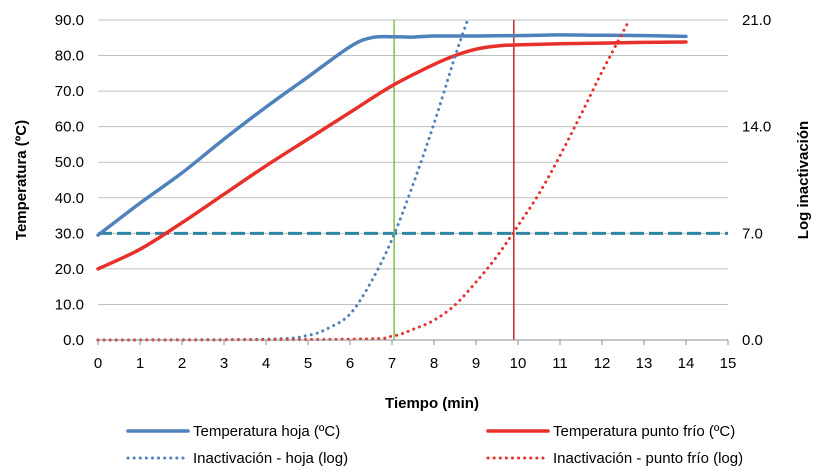 This screenshot has width=816, height=473. What do you see at coordinates (69, 233) in the screenshot?
I see `y-tick-label: 30.0` at bounding box center [69, 233].